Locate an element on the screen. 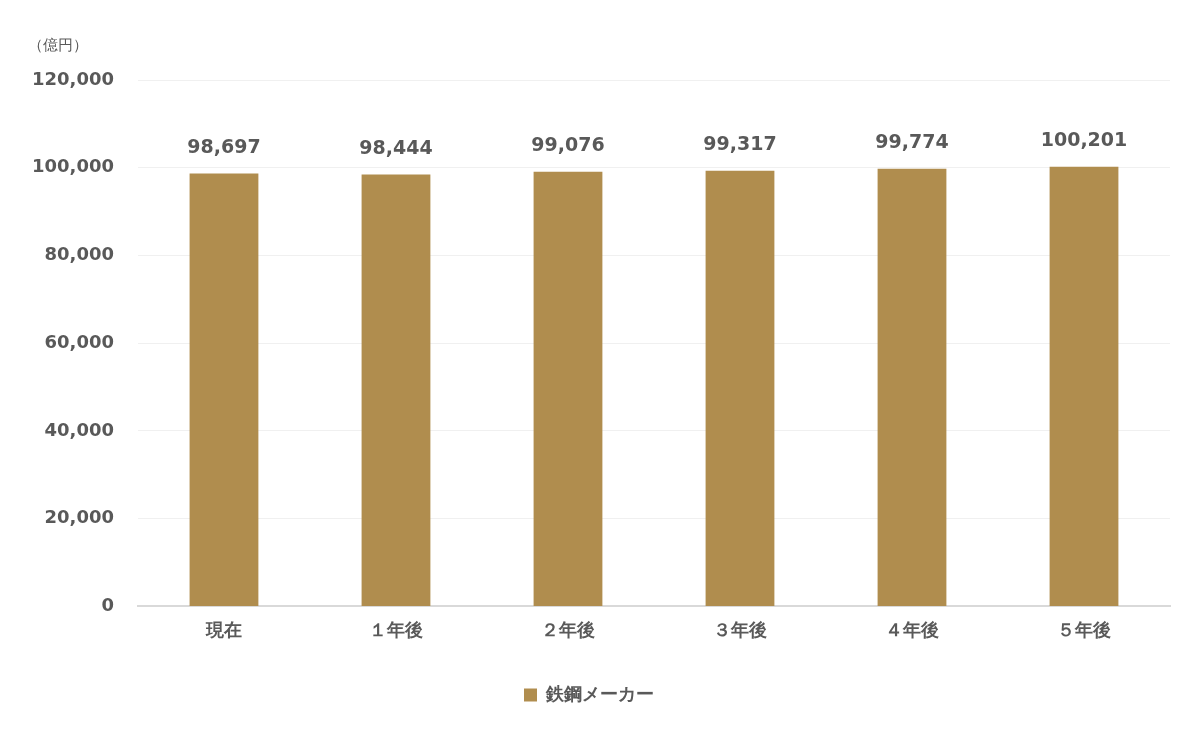 This screenshot has height=734, width=1202. data-label: 99,317 is located at coordinates (740, 143).